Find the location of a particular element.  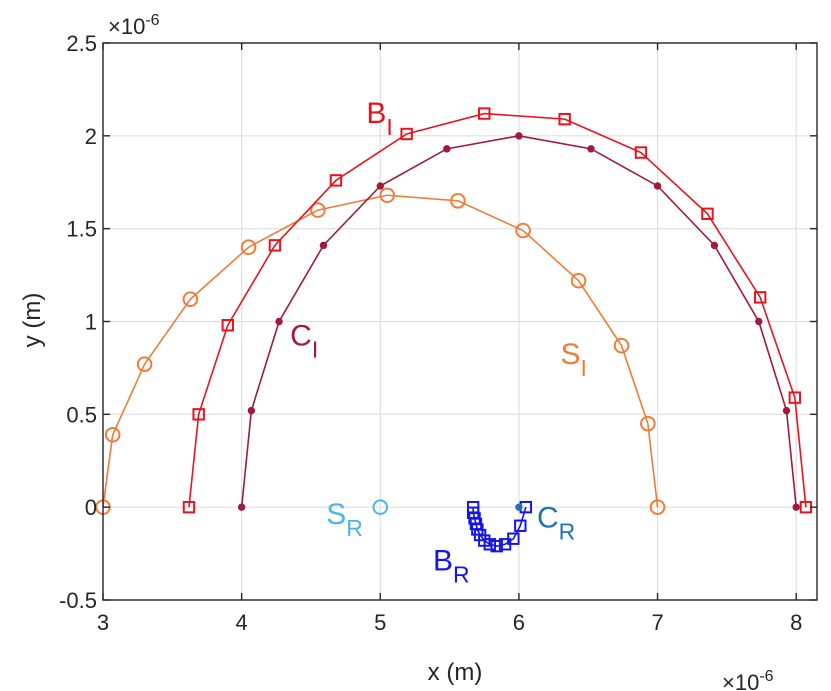

annotation-b-i: BI is located at coordinates (379, 118).